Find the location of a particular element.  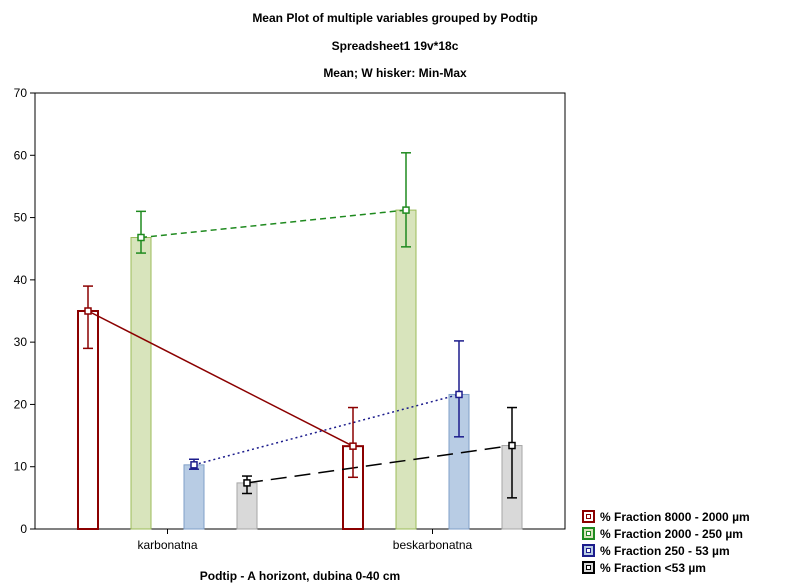

y-tick-label: 70 is located at coordinates (21, 93).